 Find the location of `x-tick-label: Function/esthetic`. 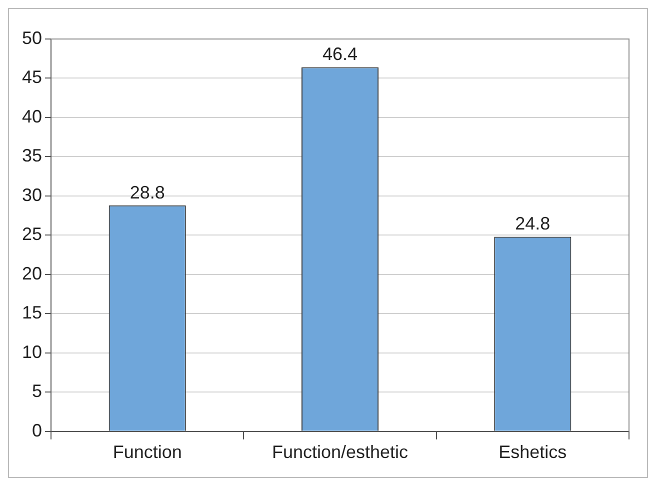

x-tick-label: Function/esthetic is located at coordinates (340, 452).